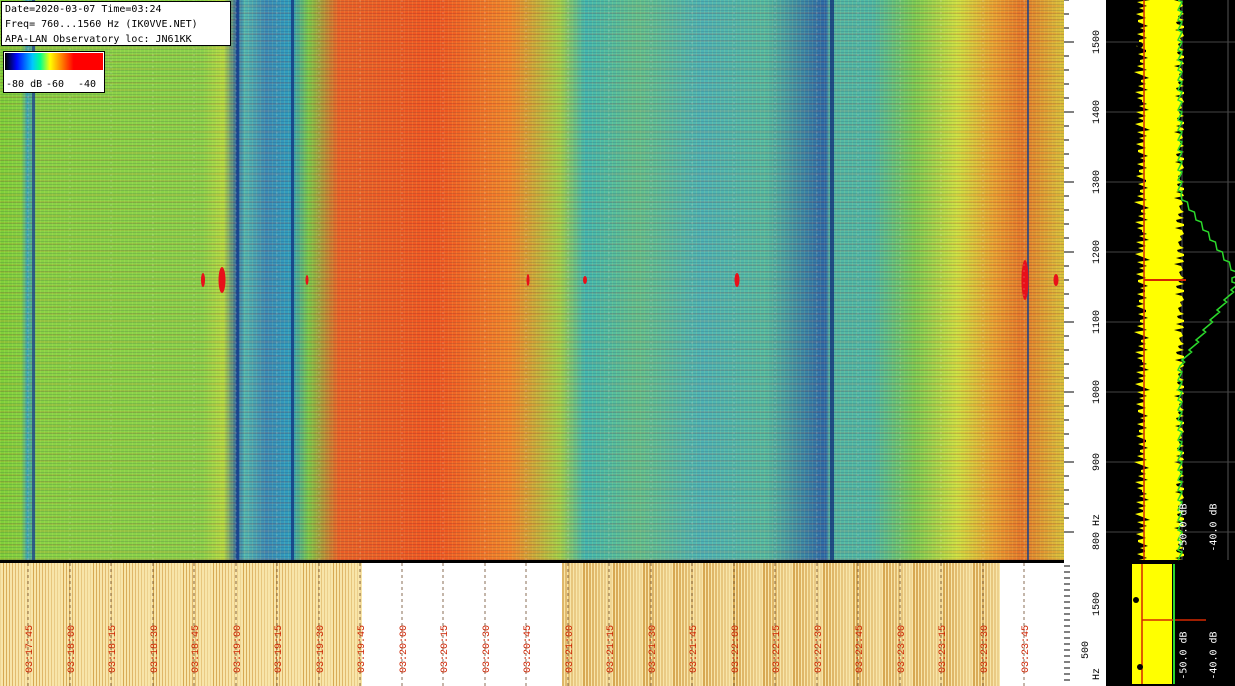 The image size is (1235, 686). Describe the element at coordinates (72, 649) in the screenshot. I see `time-tick-label: 03:18:00` at that location.